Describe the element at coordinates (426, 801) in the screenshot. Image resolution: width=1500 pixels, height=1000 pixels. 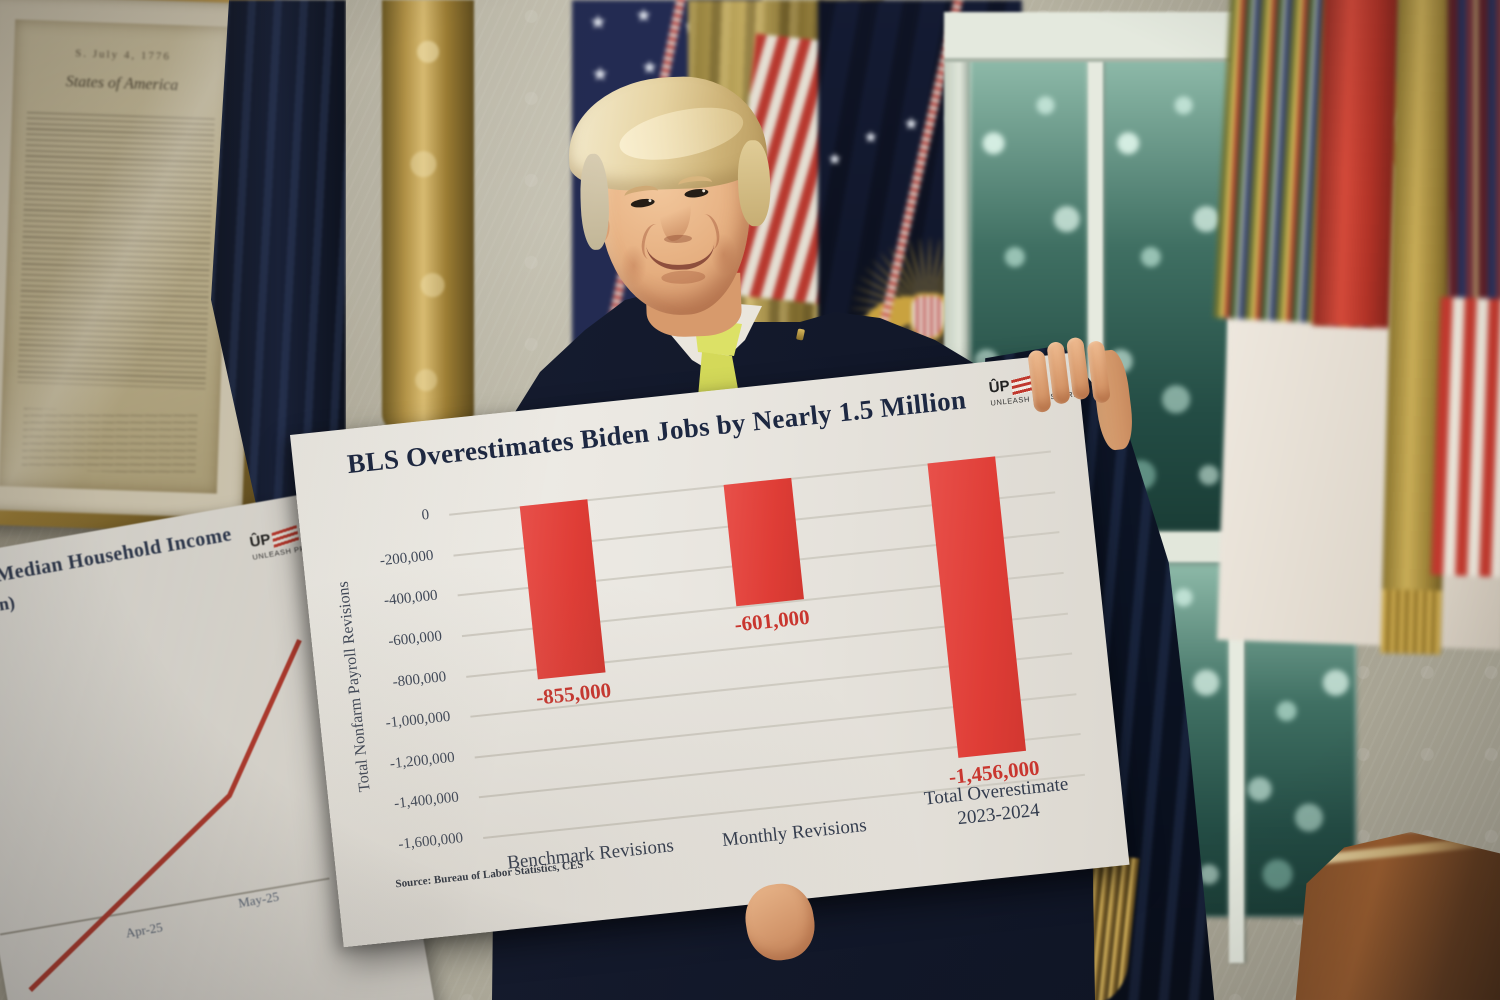
I see `y-tick-label: -1,400,000` at that location.